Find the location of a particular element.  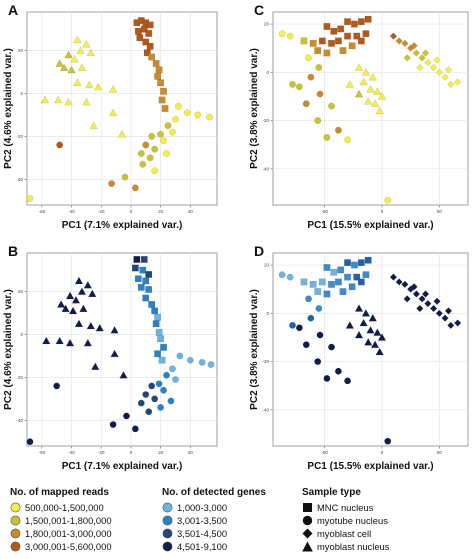

x-axis-label: PC1 (7.1% explained var.) is located at coordinates (122, 466).